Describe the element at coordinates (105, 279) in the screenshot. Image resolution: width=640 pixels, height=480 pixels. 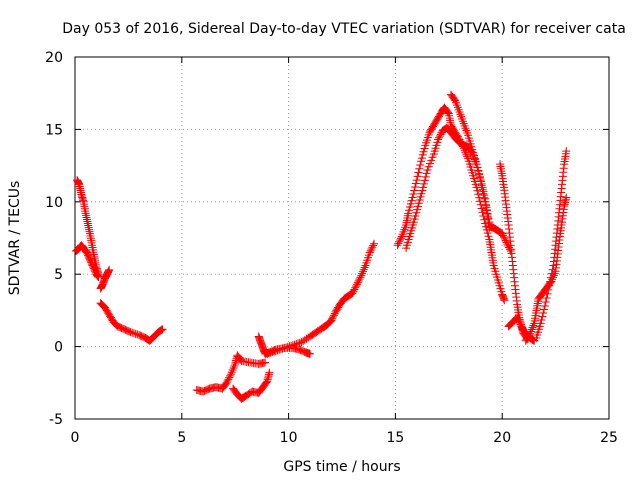
I see `series-seg-c` at that location.